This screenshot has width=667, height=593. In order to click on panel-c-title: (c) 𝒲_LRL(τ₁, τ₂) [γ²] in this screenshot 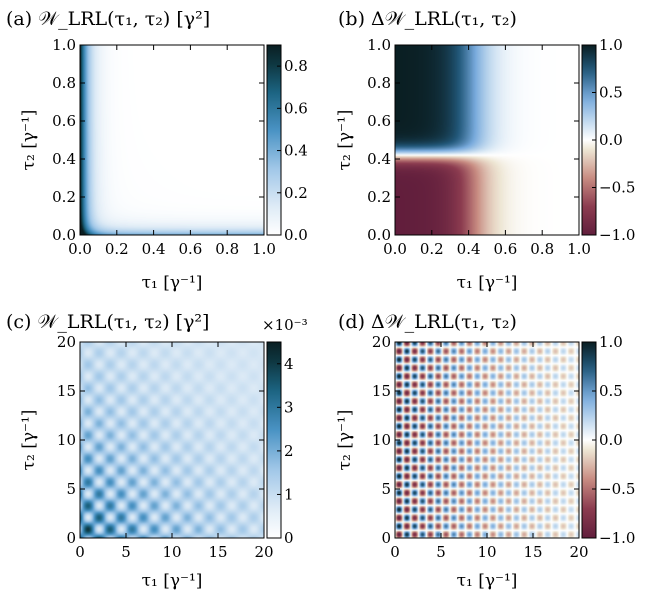, I will do `click(107, 322)`.